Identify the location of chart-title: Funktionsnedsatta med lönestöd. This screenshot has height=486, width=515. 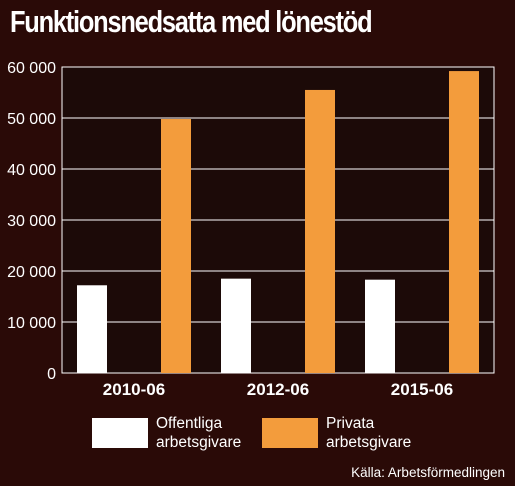
(191, 21).